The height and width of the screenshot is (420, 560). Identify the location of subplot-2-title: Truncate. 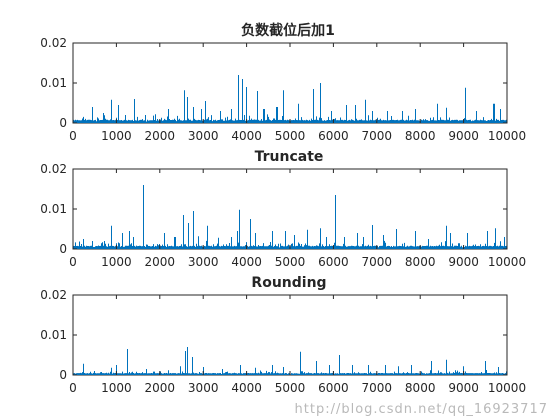
(289, 157).